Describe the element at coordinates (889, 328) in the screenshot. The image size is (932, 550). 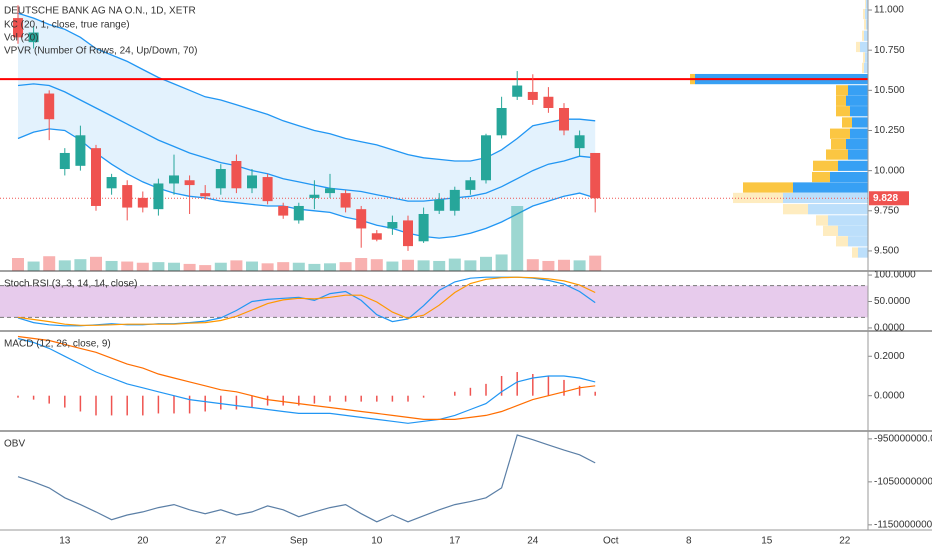
I see `y-tick-label: 0.0000` at that location.